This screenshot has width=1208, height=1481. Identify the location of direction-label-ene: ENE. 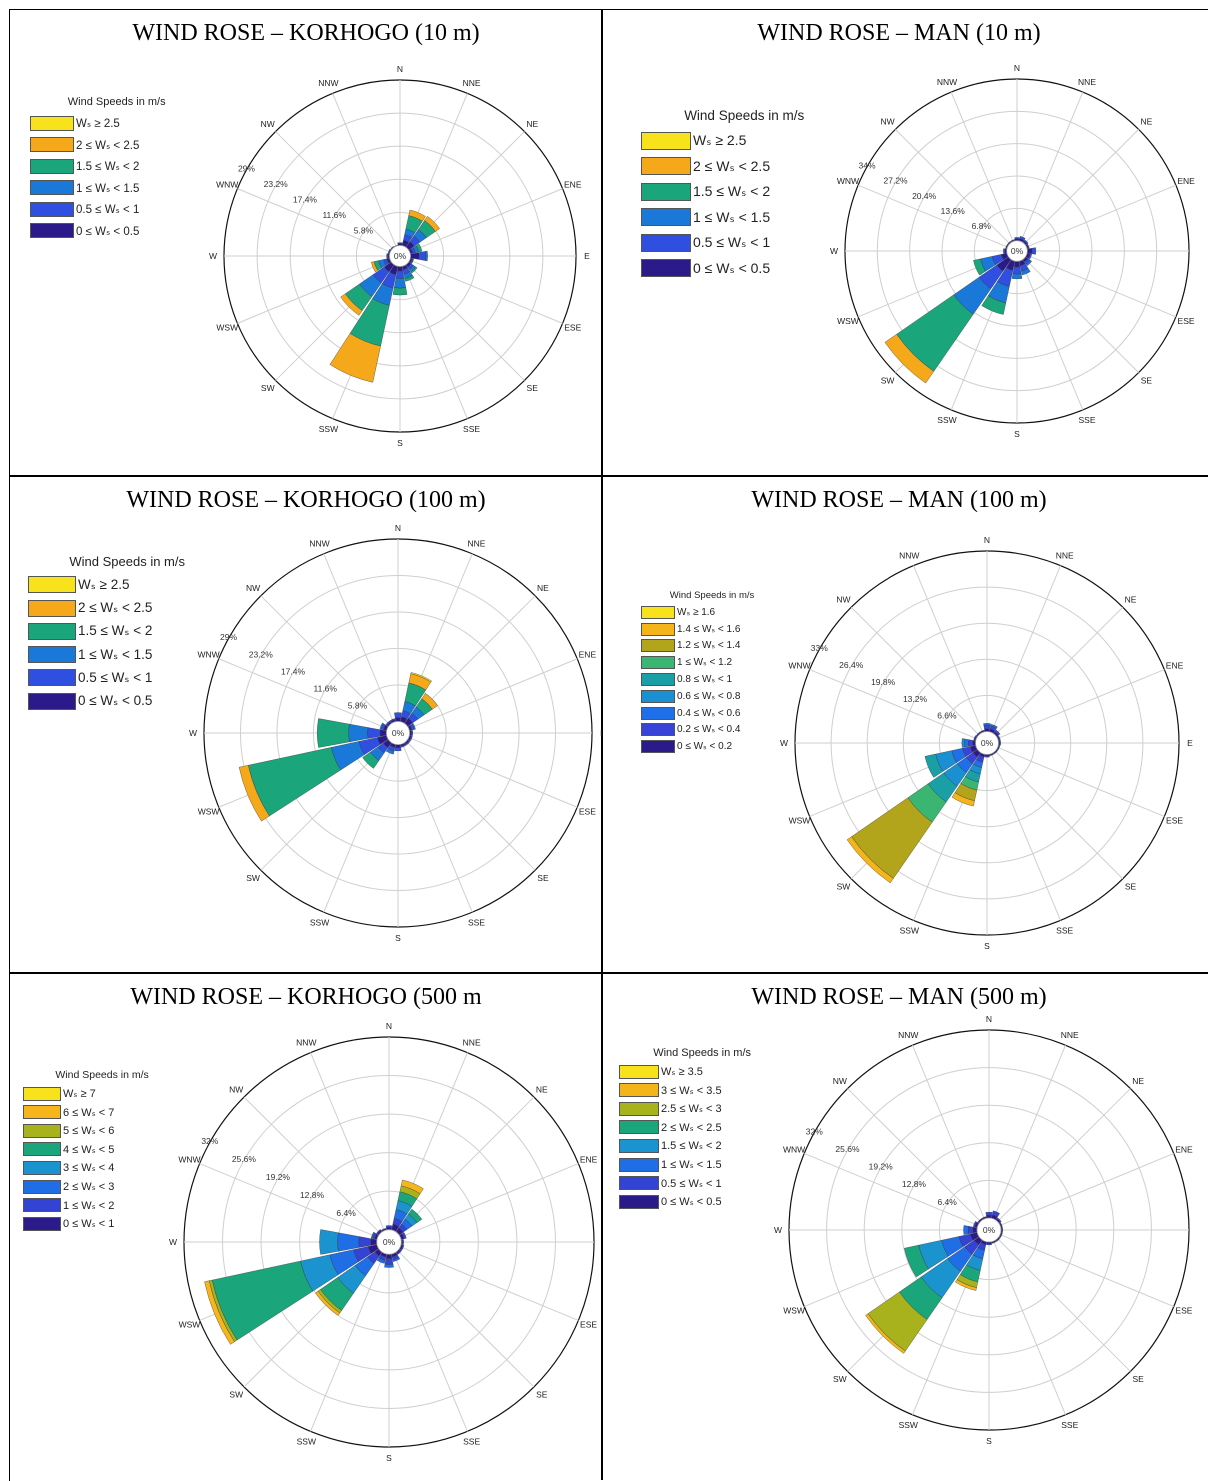
(588, 655).